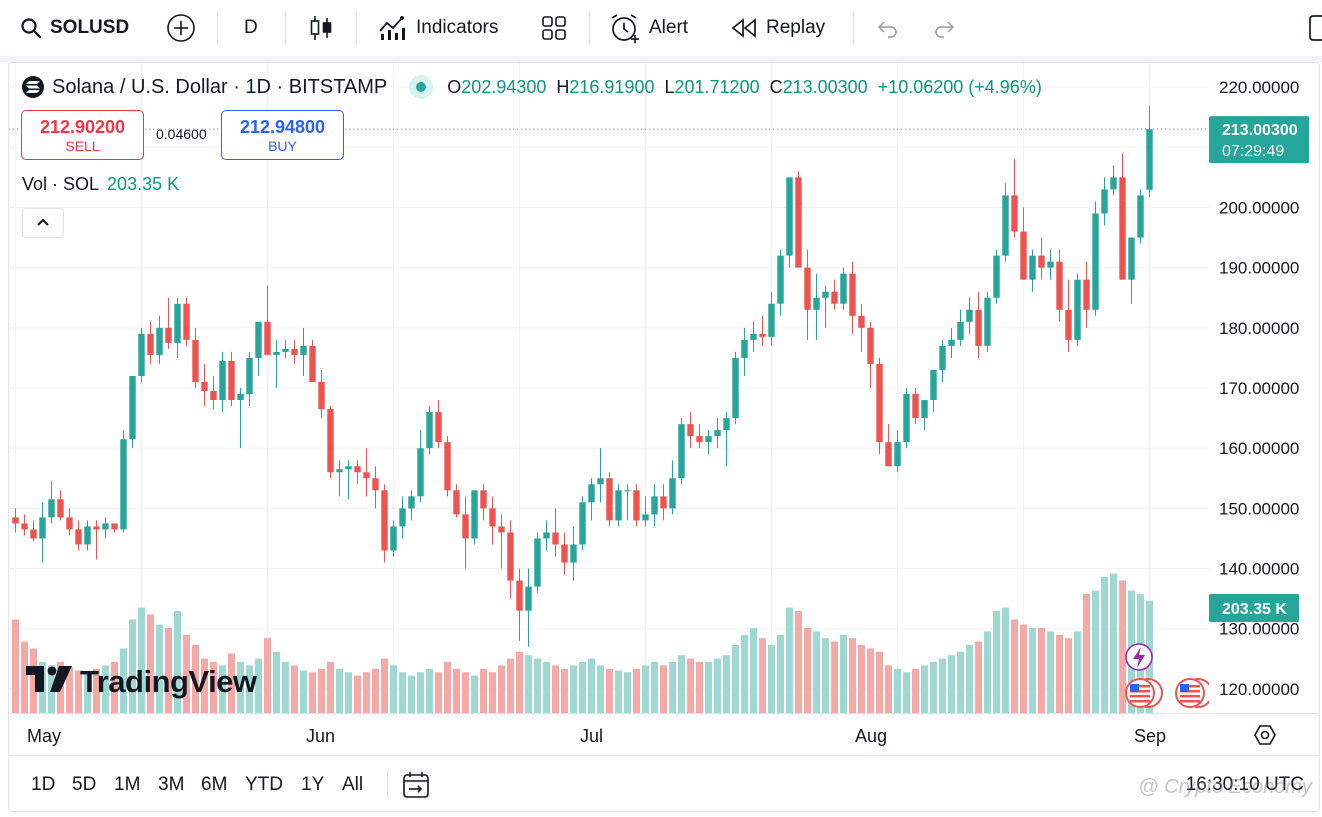 This screenshot has width=1322, height=817. I want to click on volume-legend: Vol · SOL 203.35 K, so click(100, 184).